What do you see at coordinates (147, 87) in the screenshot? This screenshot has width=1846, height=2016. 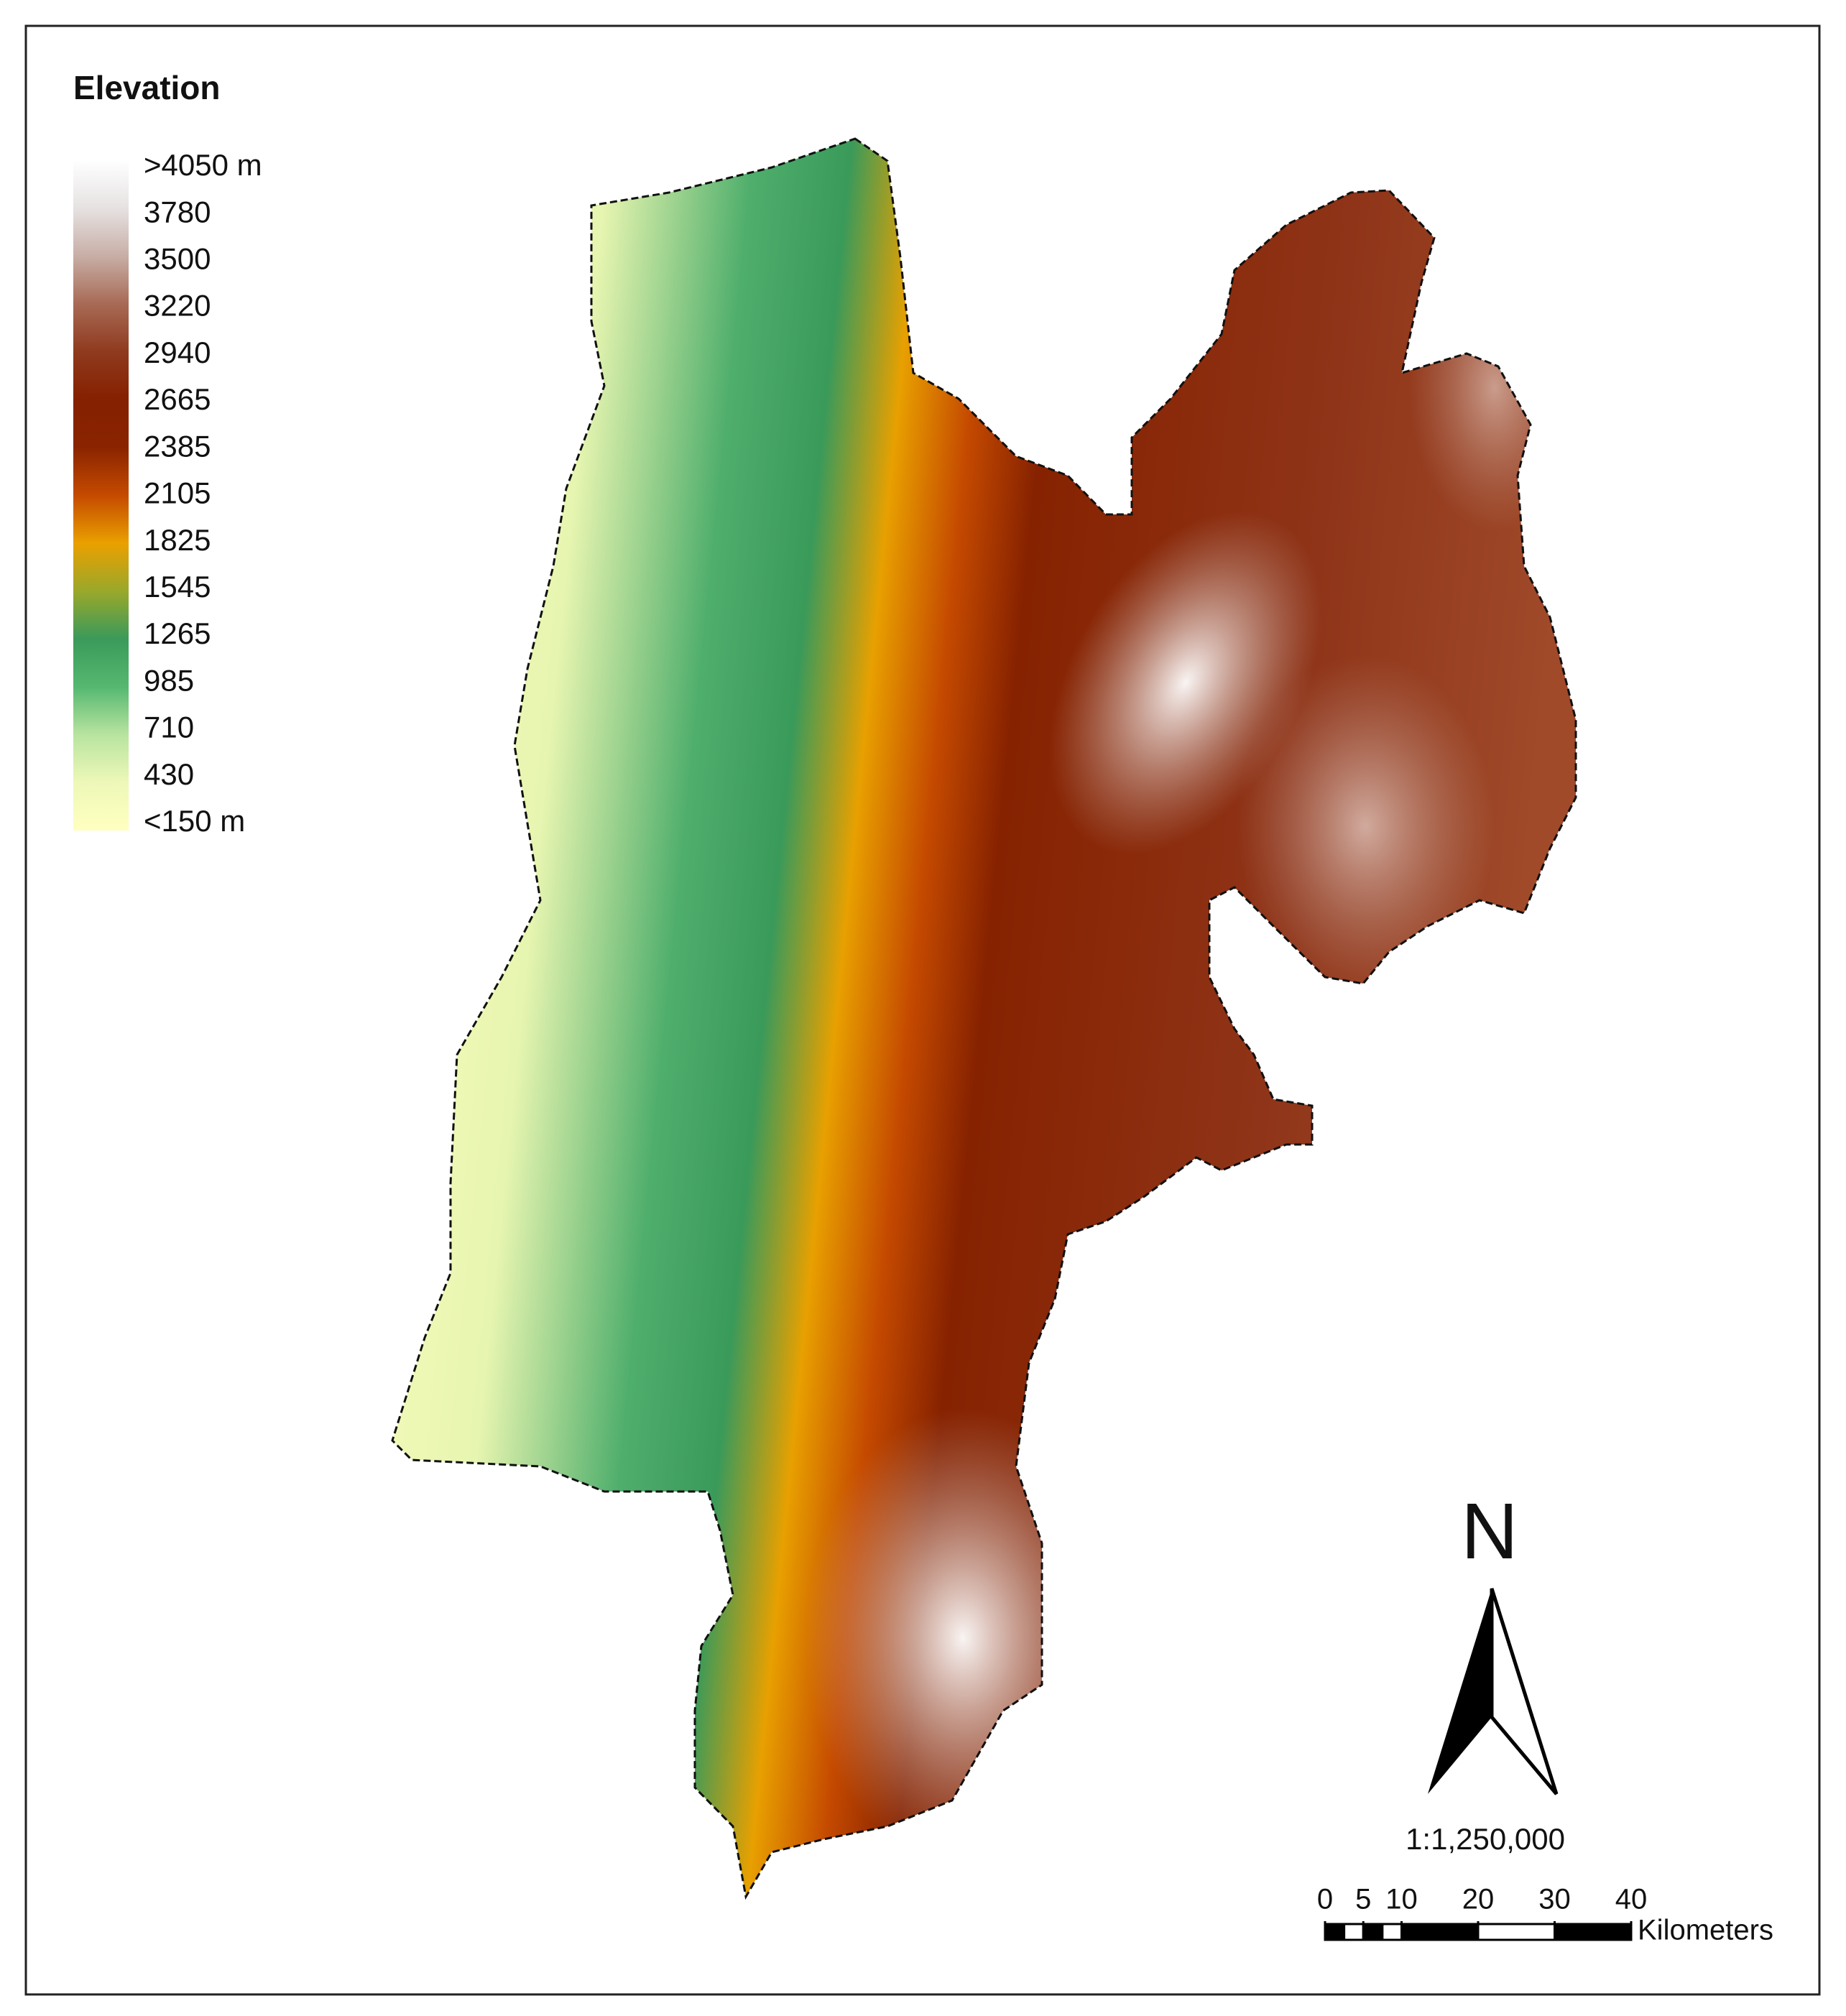 I see `legend-title: Elevation` at bounding box center [147, 87].